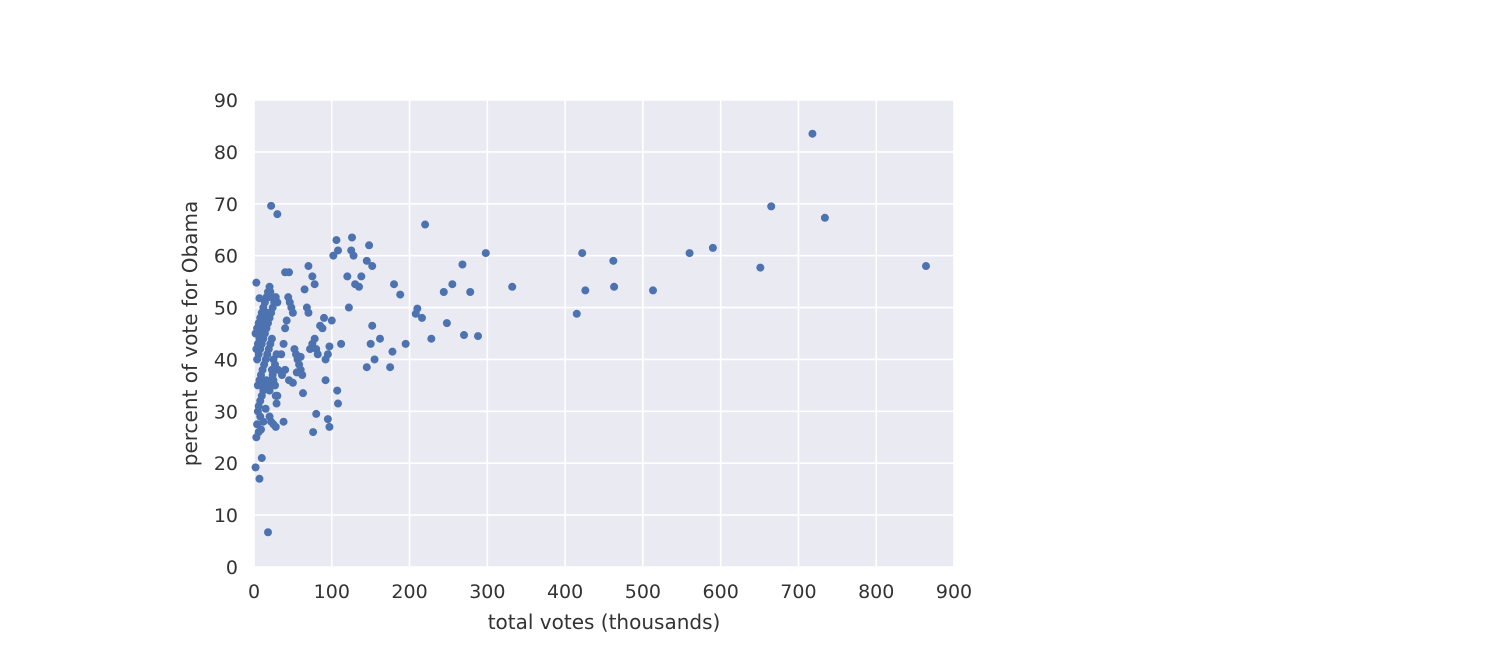 The height and width of the screenshot is (665, 1500). Describe the element at coordinates (565, 592) in the screenshot. I see `x-tick-label: 400` at that location.